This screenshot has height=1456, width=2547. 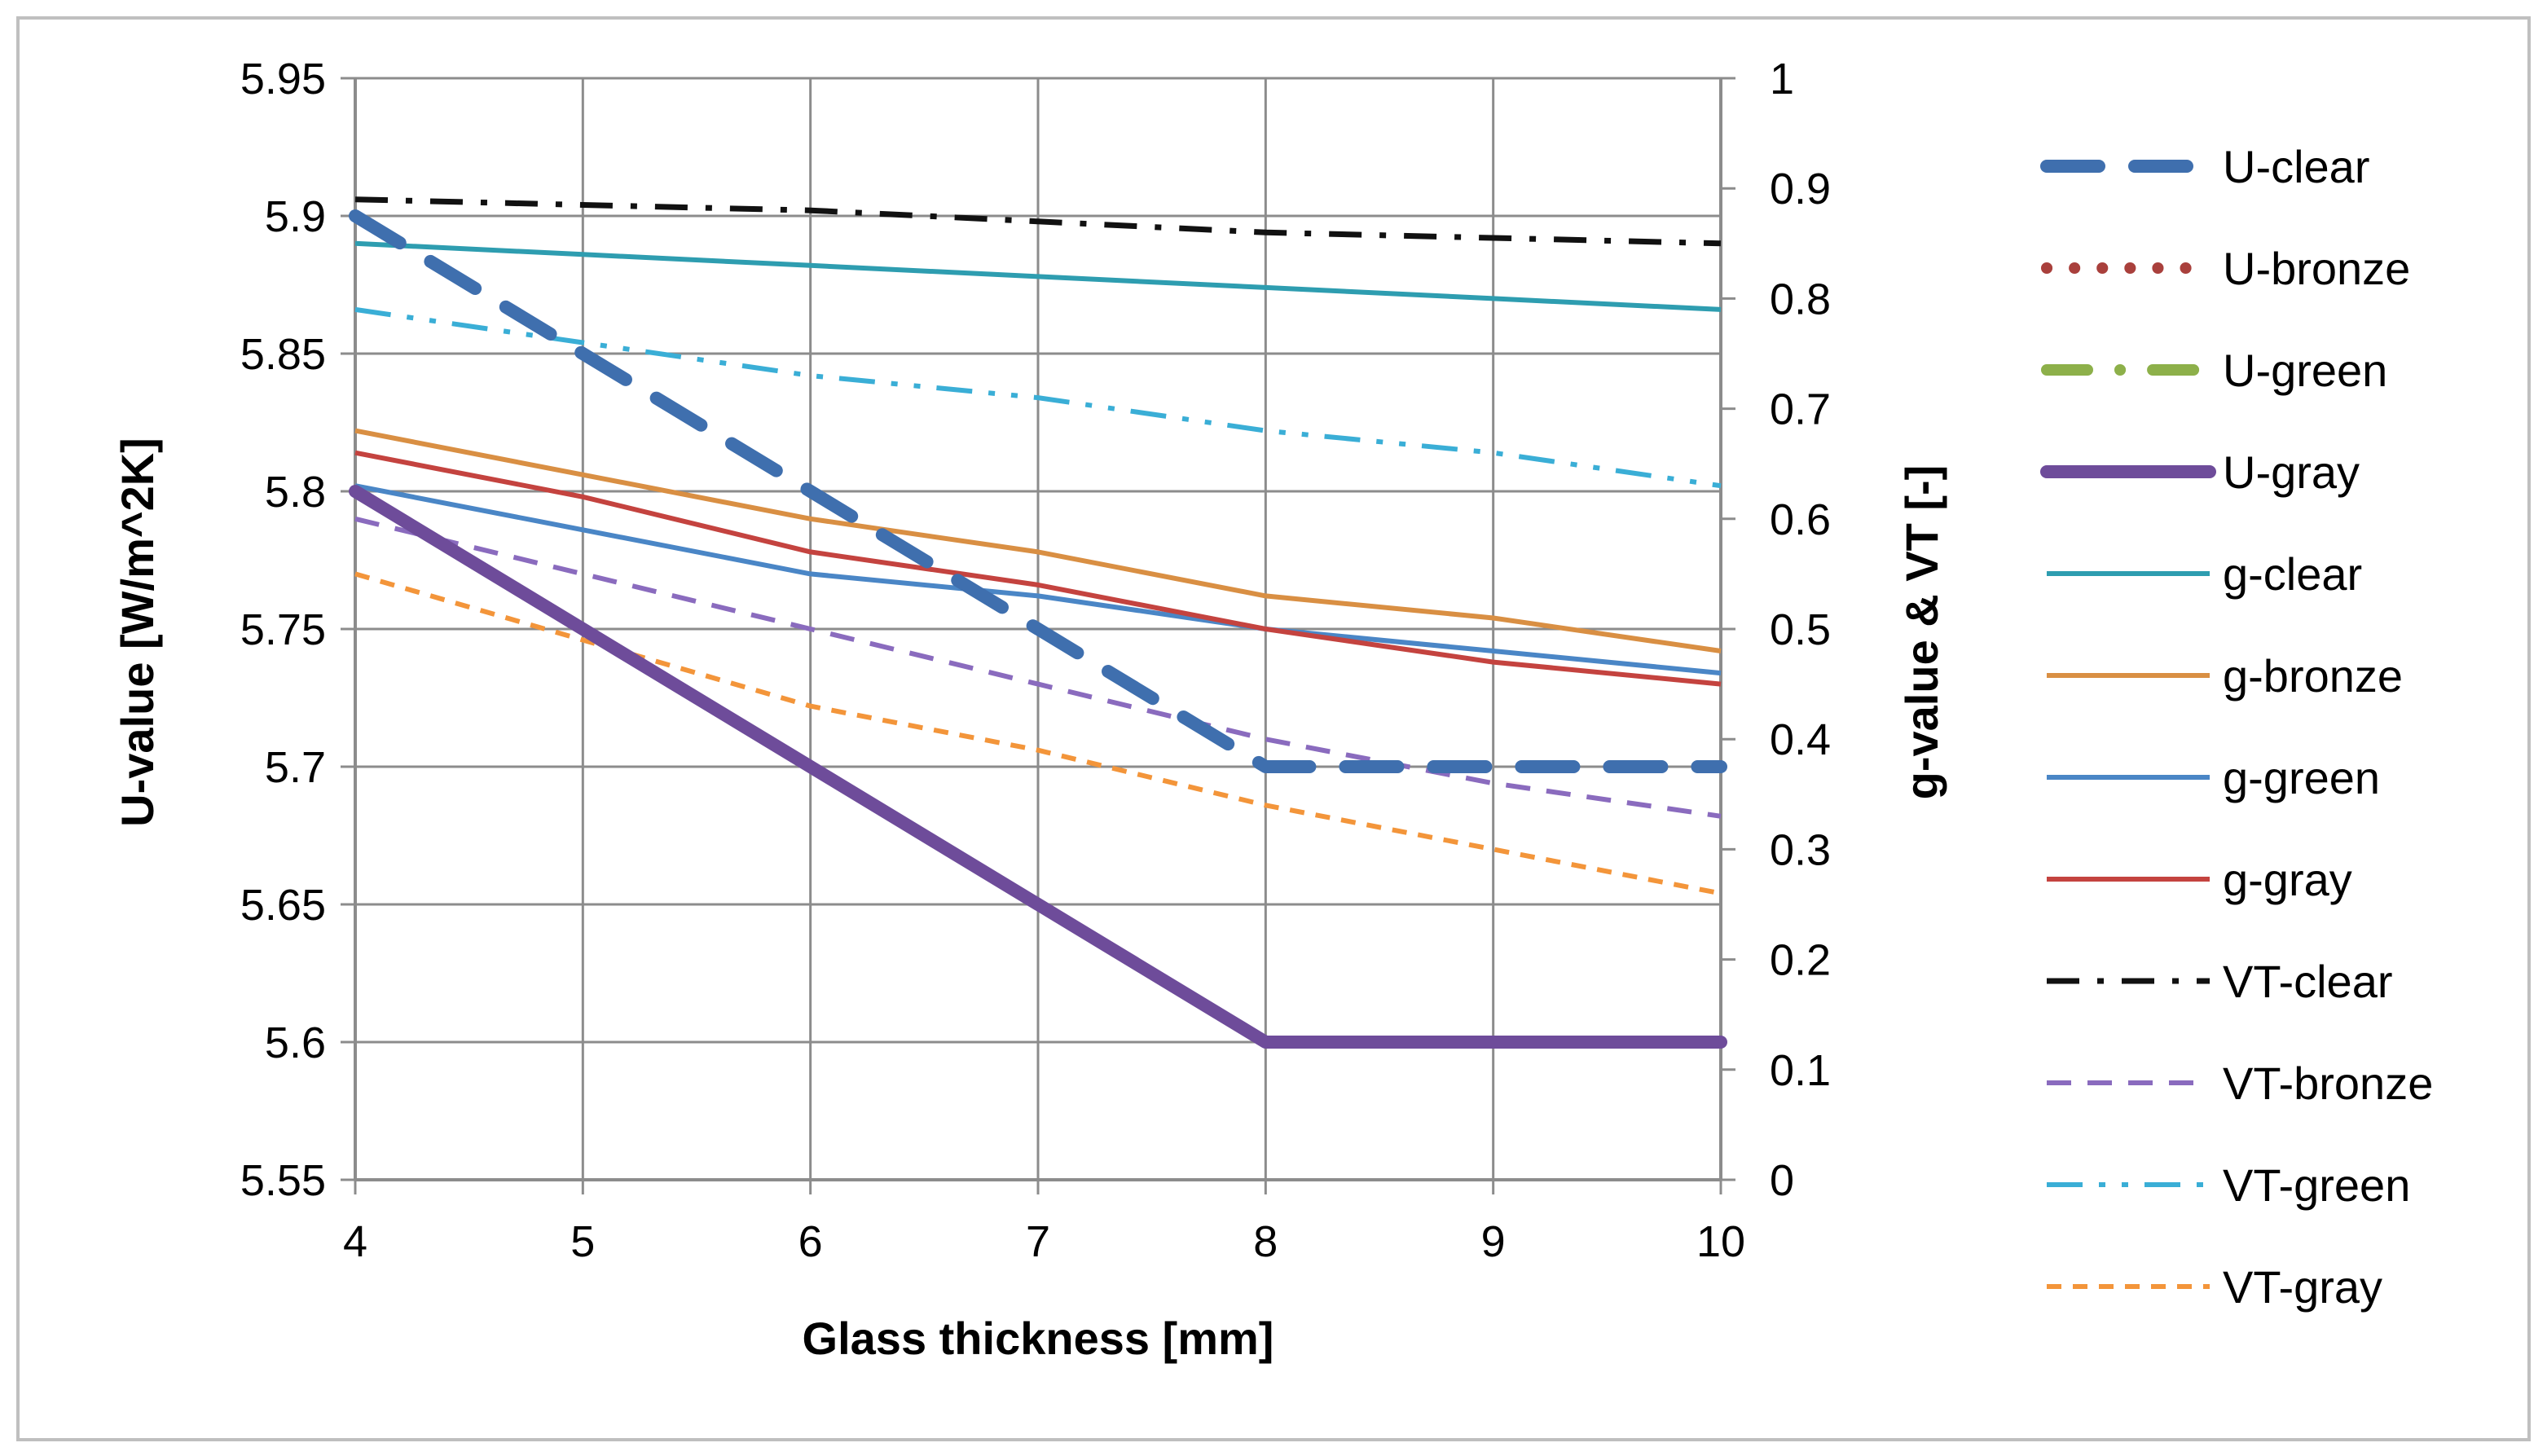 What do you see at coordinates (283, 79) in the screenshot?
I see `y-tick-label-left: 5.95` at bounding box center [283, 79].